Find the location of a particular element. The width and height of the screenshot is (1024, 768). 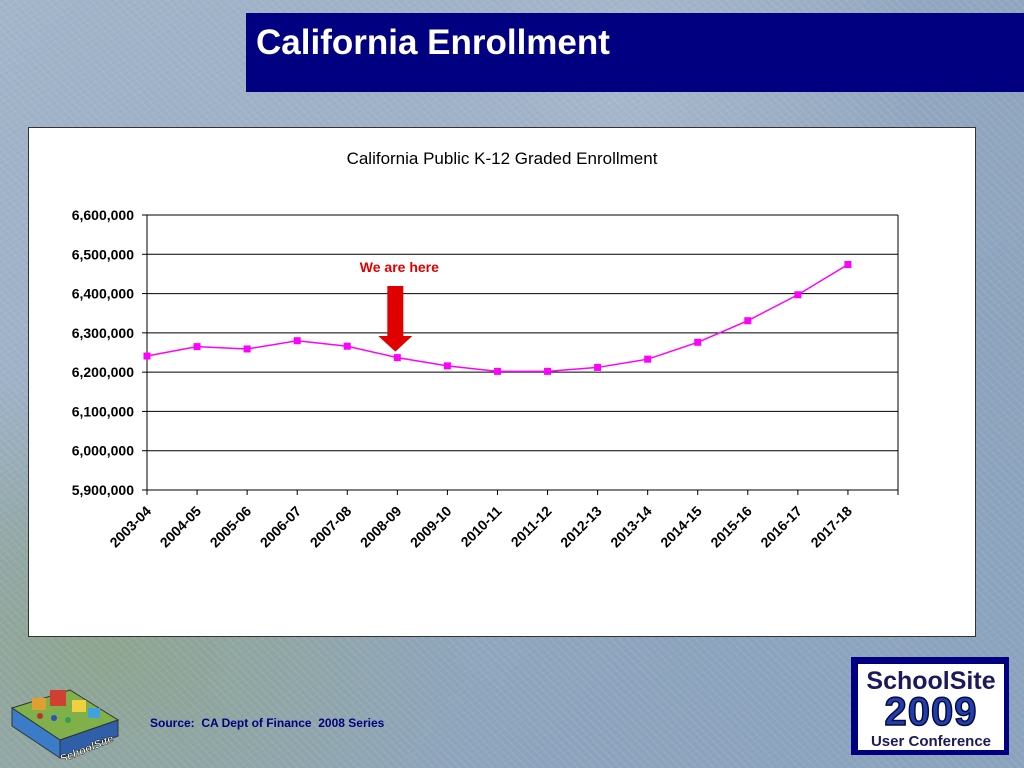

x-tick-label: 2004-05 is located at coordinates (181, 527).